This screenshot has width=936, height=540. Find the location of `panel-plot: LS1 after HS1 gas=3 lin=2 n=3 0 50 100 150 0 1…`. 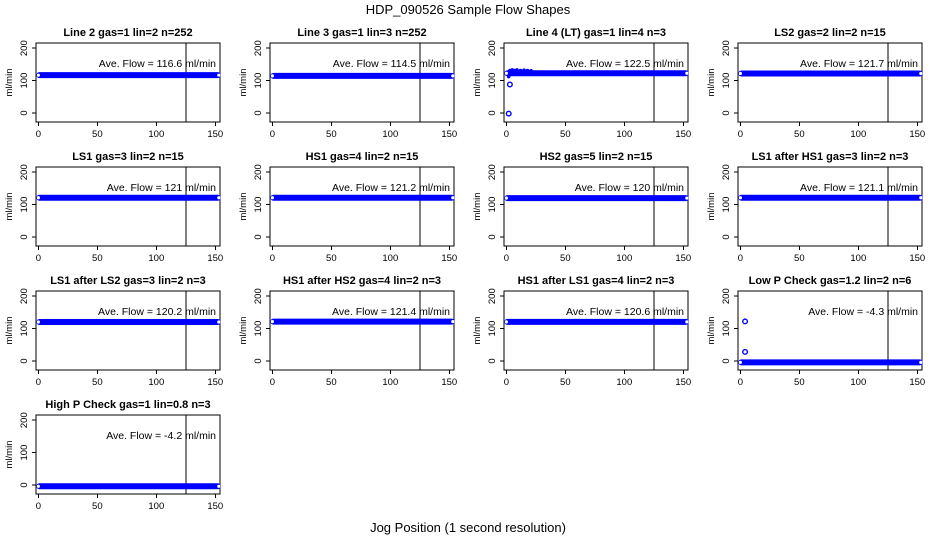

panel-plot: LS1 after HS1 gas=3 lin=2 n=3 0 50 100 150 0 1… is located at coordinates (815, 207).